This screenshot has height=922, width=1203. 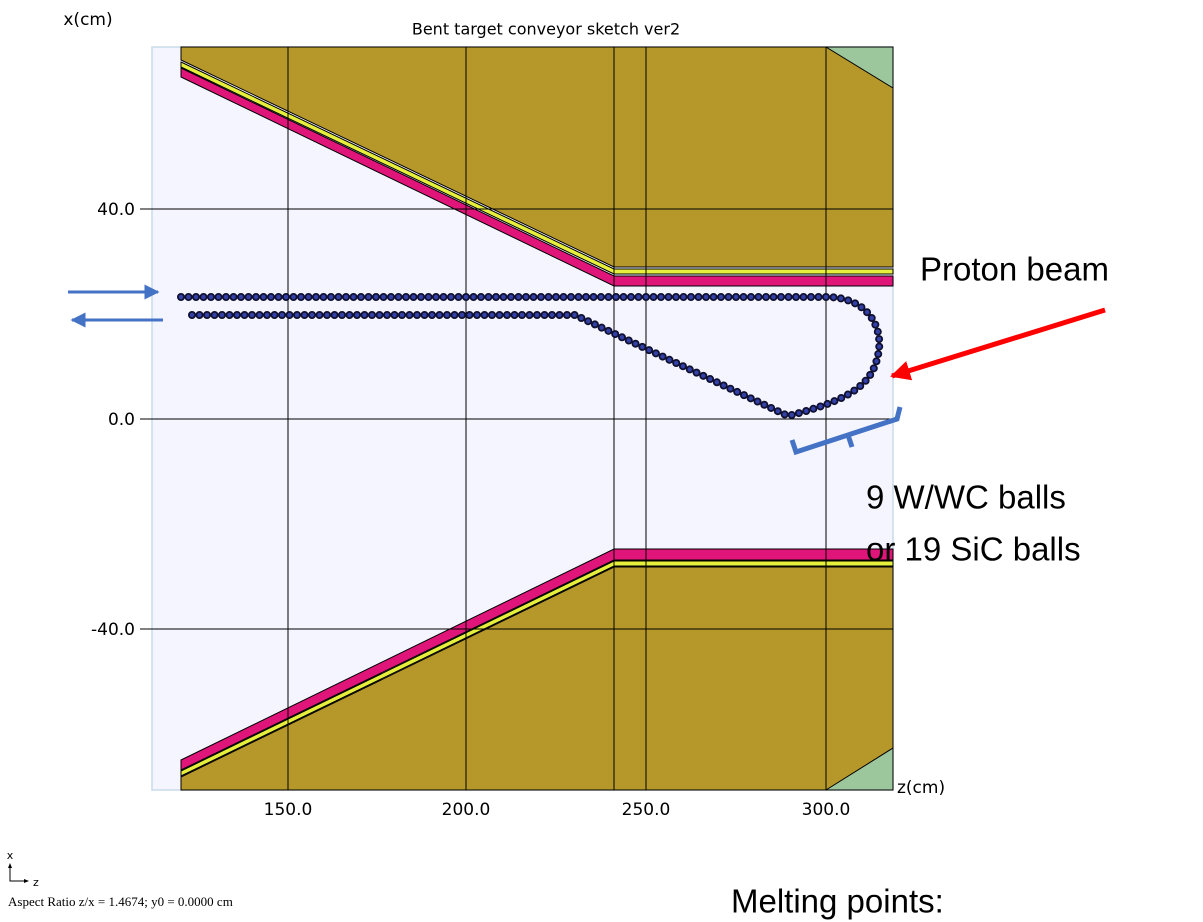 I want to click on x-tick-label: 40.0, so click(x=116, y=210).